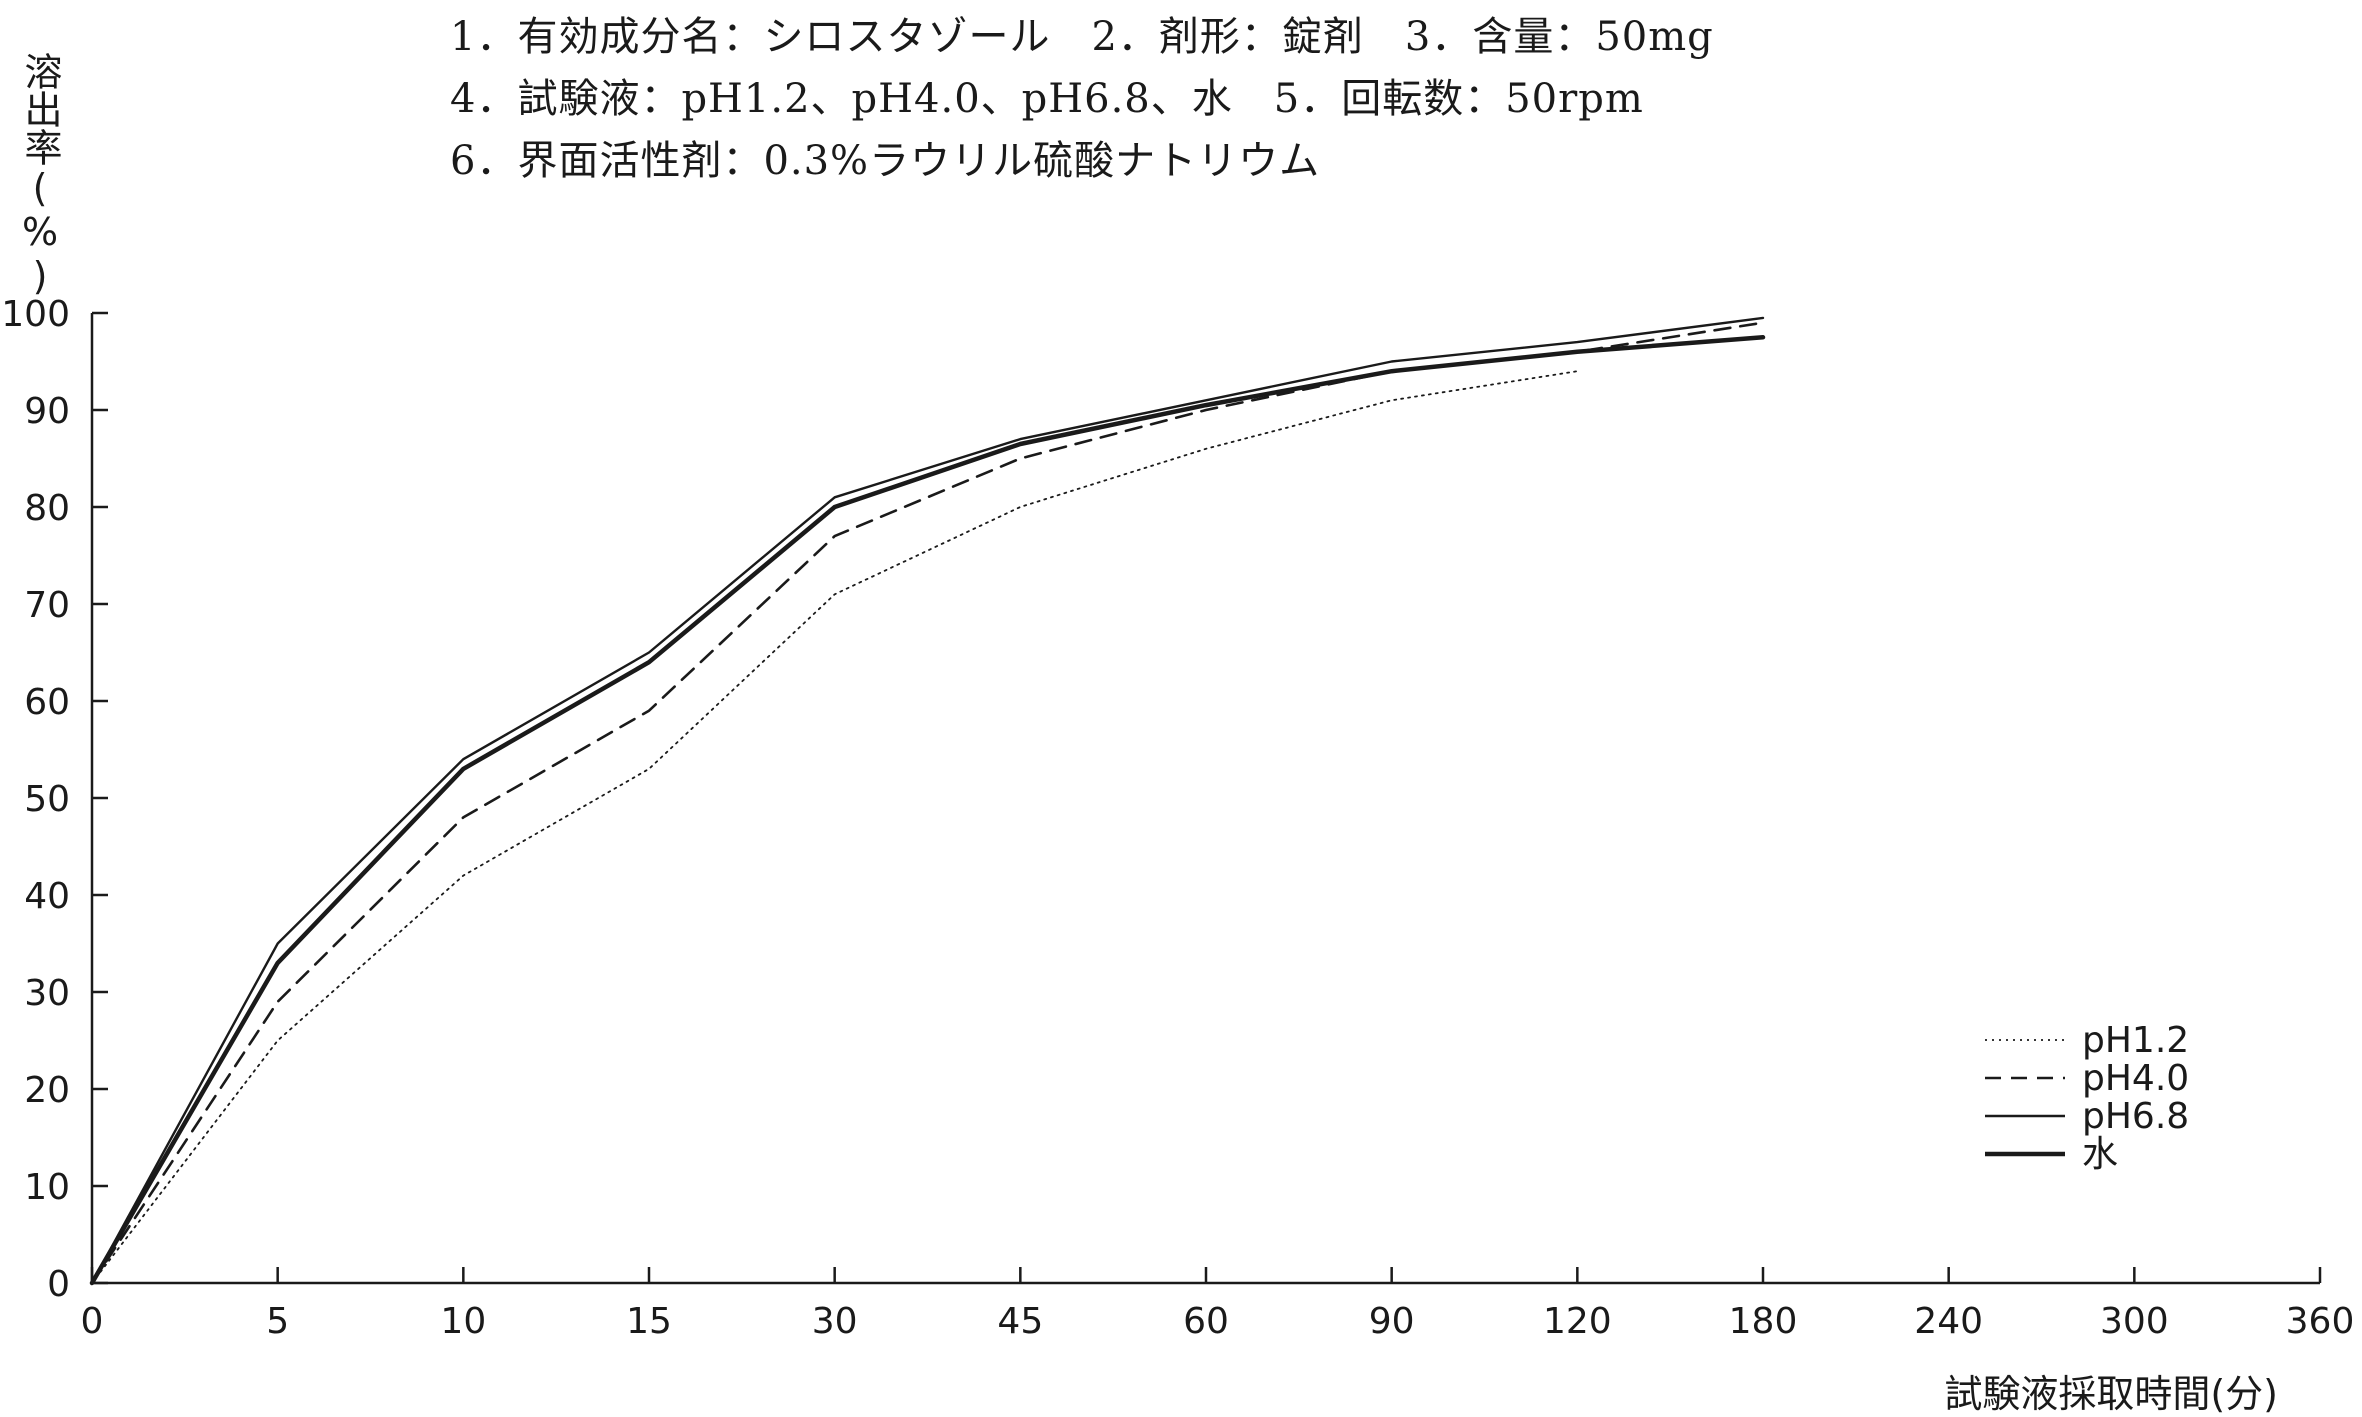  Describe the element at coordinates (47, 799) in the screenshot. I see `y-tick-label: 50` at that location.